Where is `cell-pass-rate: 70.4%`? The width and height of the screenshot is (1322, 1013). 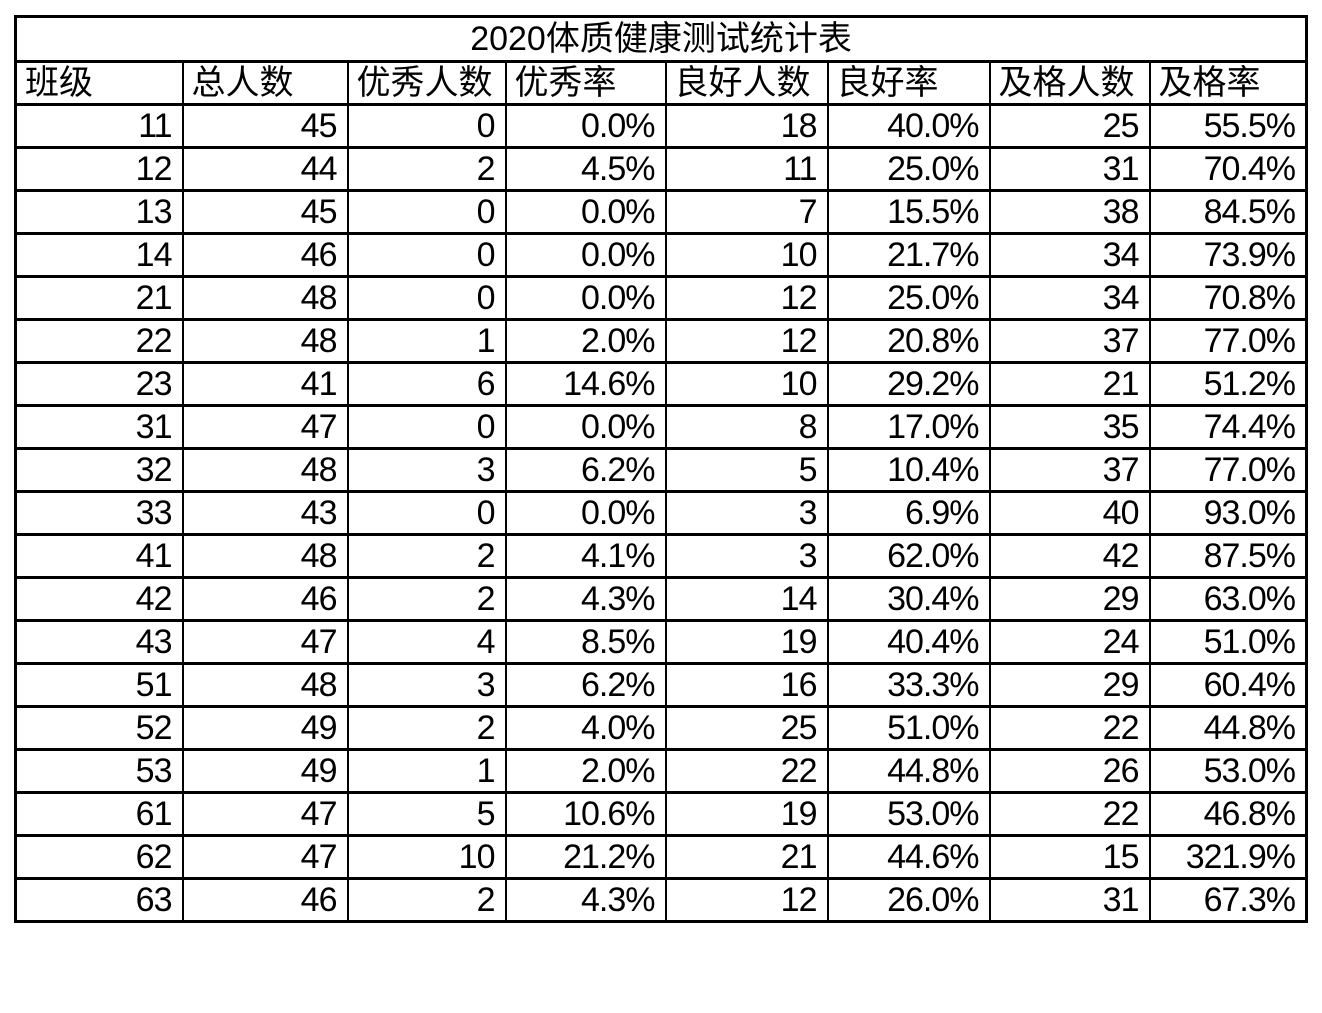
cell-pass-rate: 70.4% is located at coordinates (1228, 169).